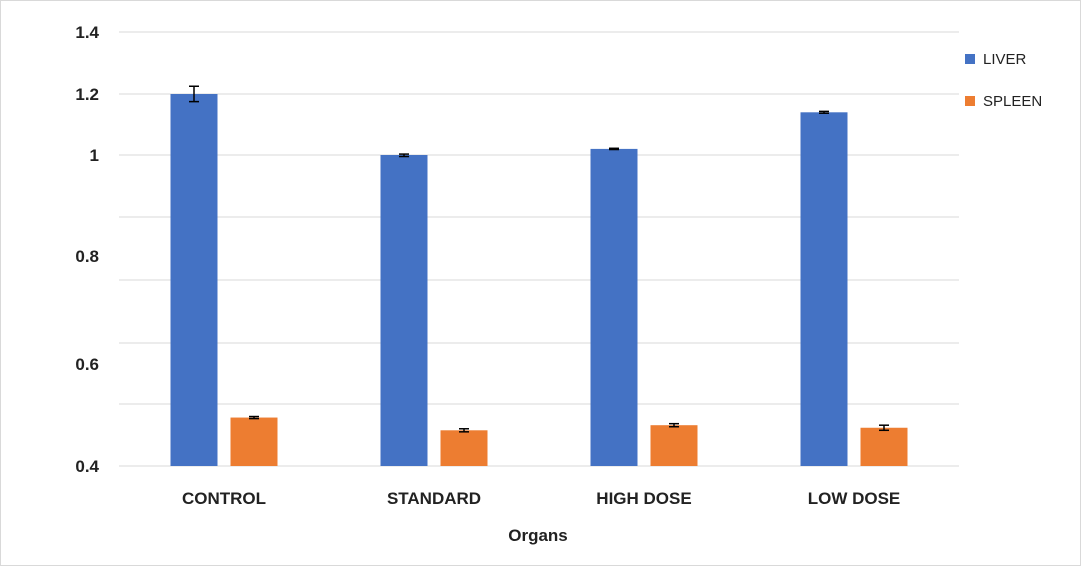  I want to click on y-axis-ticks: 0.4 0.6 0.8 1 1.2 1.4, so click(87, 249).